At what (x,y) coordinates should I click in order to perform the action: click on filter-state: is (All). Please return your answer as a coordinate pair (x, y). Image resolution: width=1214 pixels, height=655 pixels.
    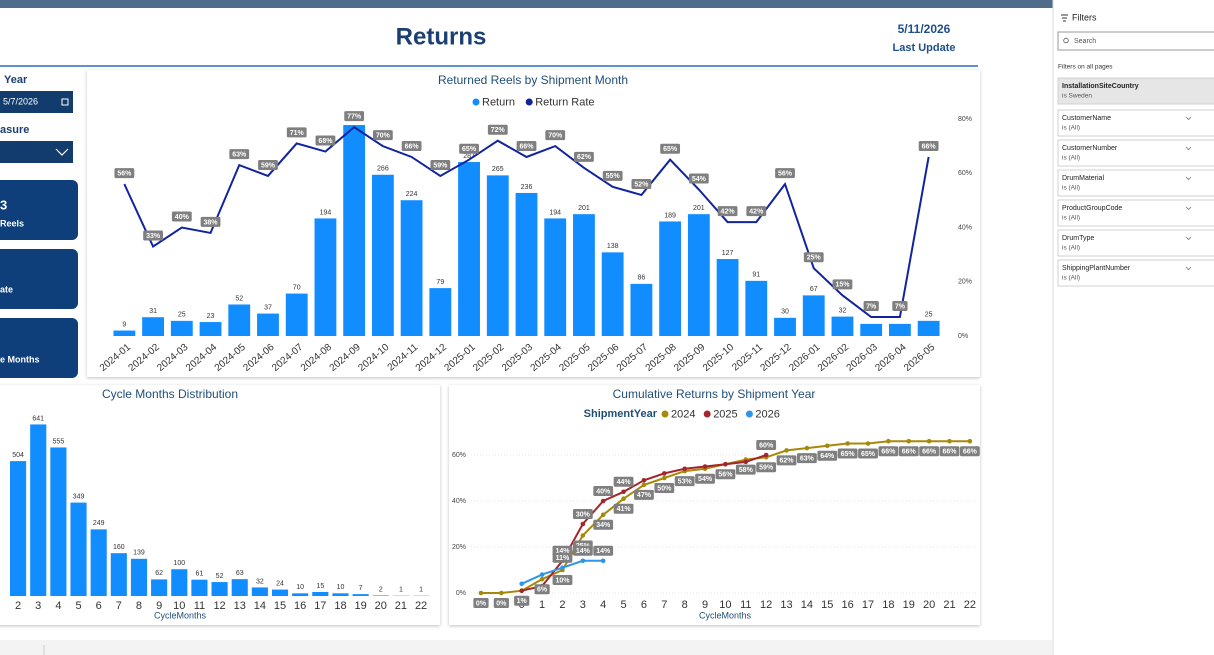
    Looking at the image, I should click on (1071, 218).